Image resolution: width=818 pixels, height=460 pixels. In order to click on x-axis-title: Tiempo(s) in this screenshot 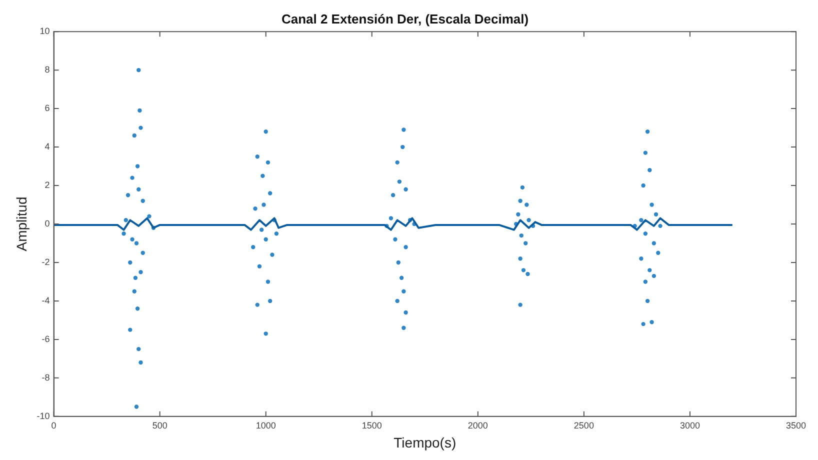, I will do `click(425, 442)`.